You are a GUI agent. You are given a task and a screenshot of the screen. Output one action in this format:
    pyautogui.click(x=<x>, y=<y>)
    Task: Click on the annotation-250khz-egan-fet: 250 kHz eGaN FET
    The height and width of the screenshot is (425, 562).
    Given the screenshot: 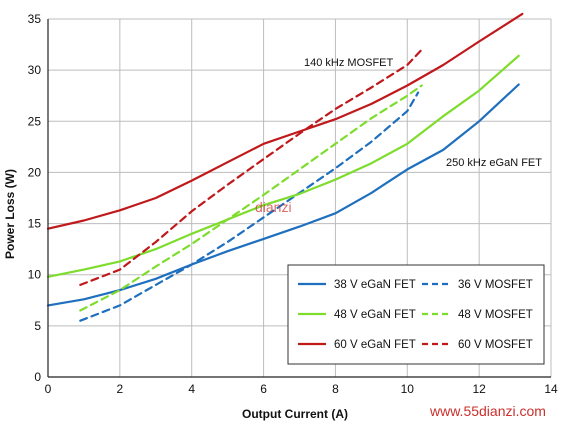 What is the action you would take?
    pyautogui.click(x=494, y=163)
    